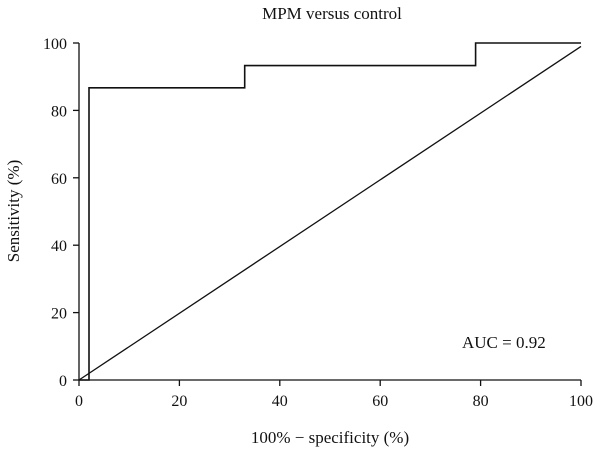  Describe the element at coordinates (481, 401) in the screenshot. I see `x-tick-label: 80` at that location.